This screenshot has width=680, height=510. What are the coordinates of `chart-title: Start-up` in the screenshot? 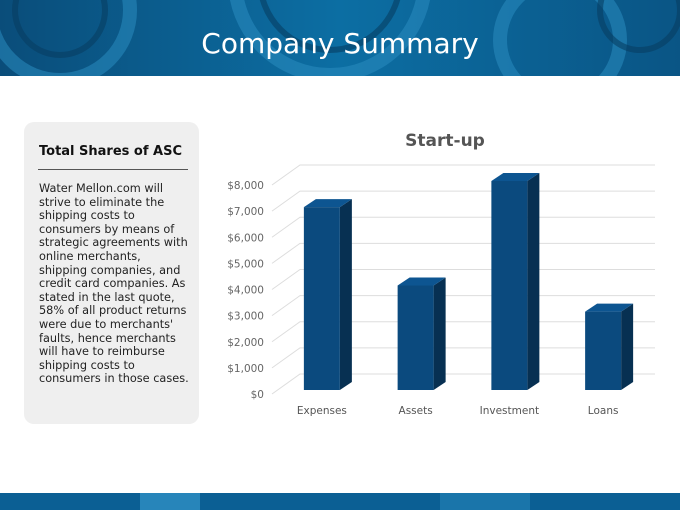 It's located at (445, 141).